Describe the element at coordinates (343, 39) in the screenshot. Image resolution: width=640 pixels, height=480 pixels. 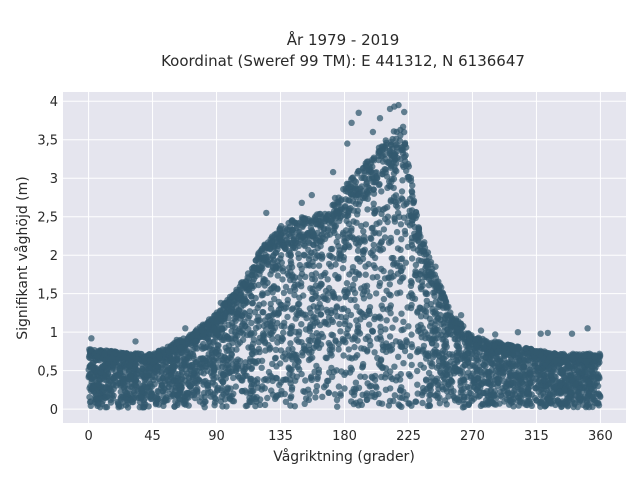
I see `chart-title-line1: År 1979 - 2019` at that location.